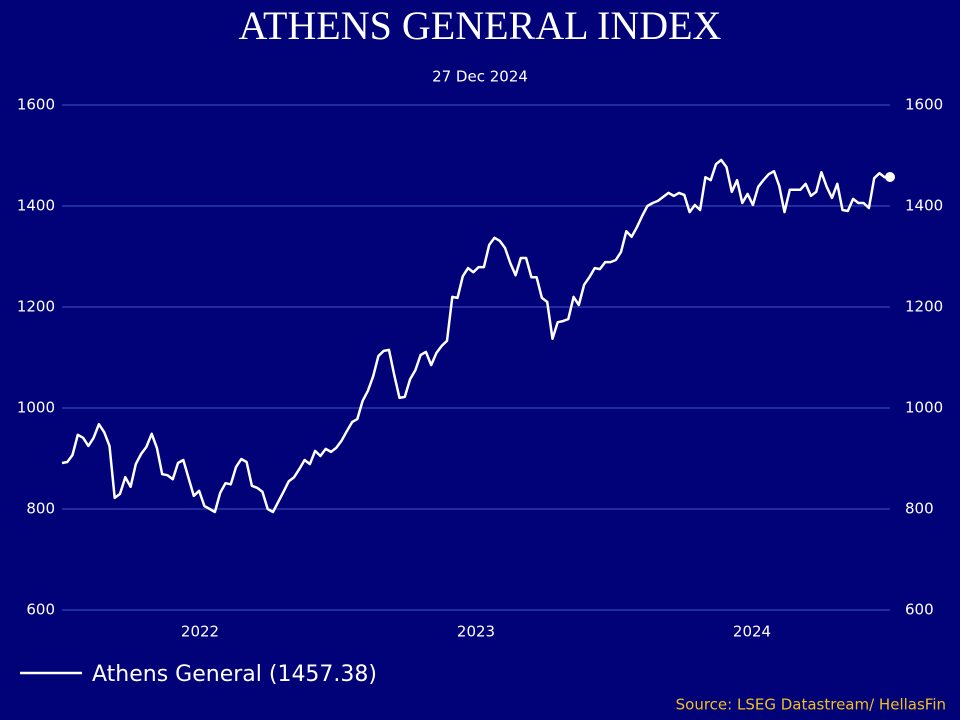 The height and width of the screenshot is (720, 960). Describe the element at coordinates (890, 177) in the screenshot. I see `end-point` at that location.